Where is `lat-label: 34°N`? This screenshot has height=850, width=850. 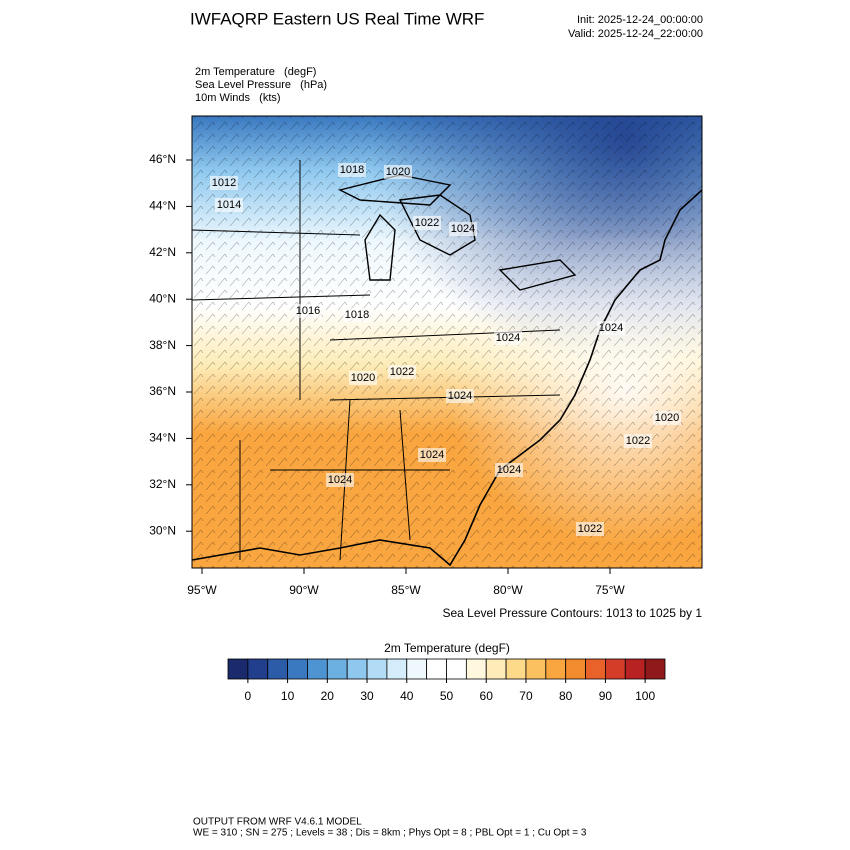
lat-label: 34°N is located at coordinates (162, 438).